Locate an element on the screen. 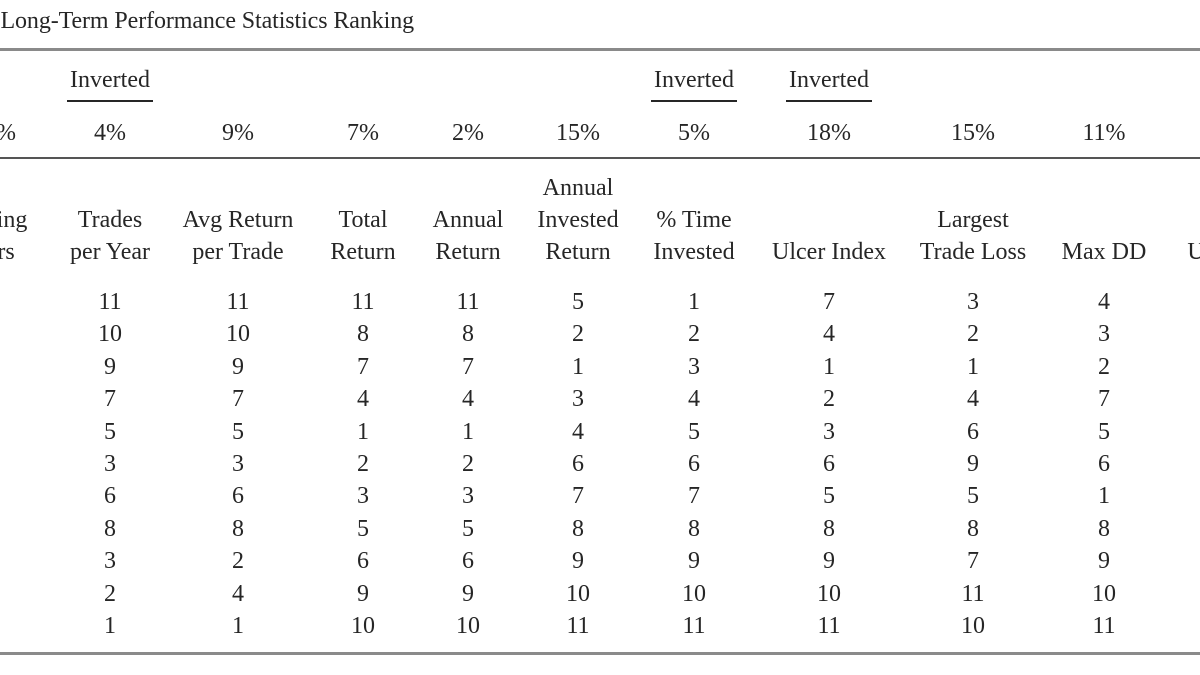 The height and width of the screenshot is (675, 1200). column-header-partial-left: hing rs is located at coordinates (13, 220).